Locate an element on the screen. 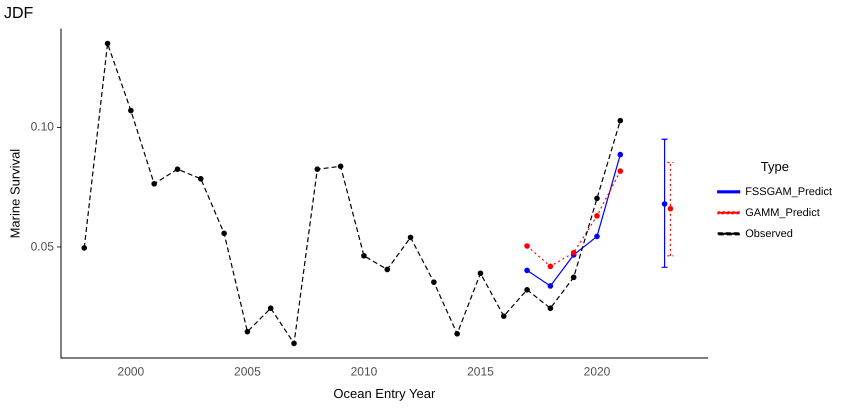 The image size is (852, 408). x-tick-label: 2015 is located at coordinates (480, 371).